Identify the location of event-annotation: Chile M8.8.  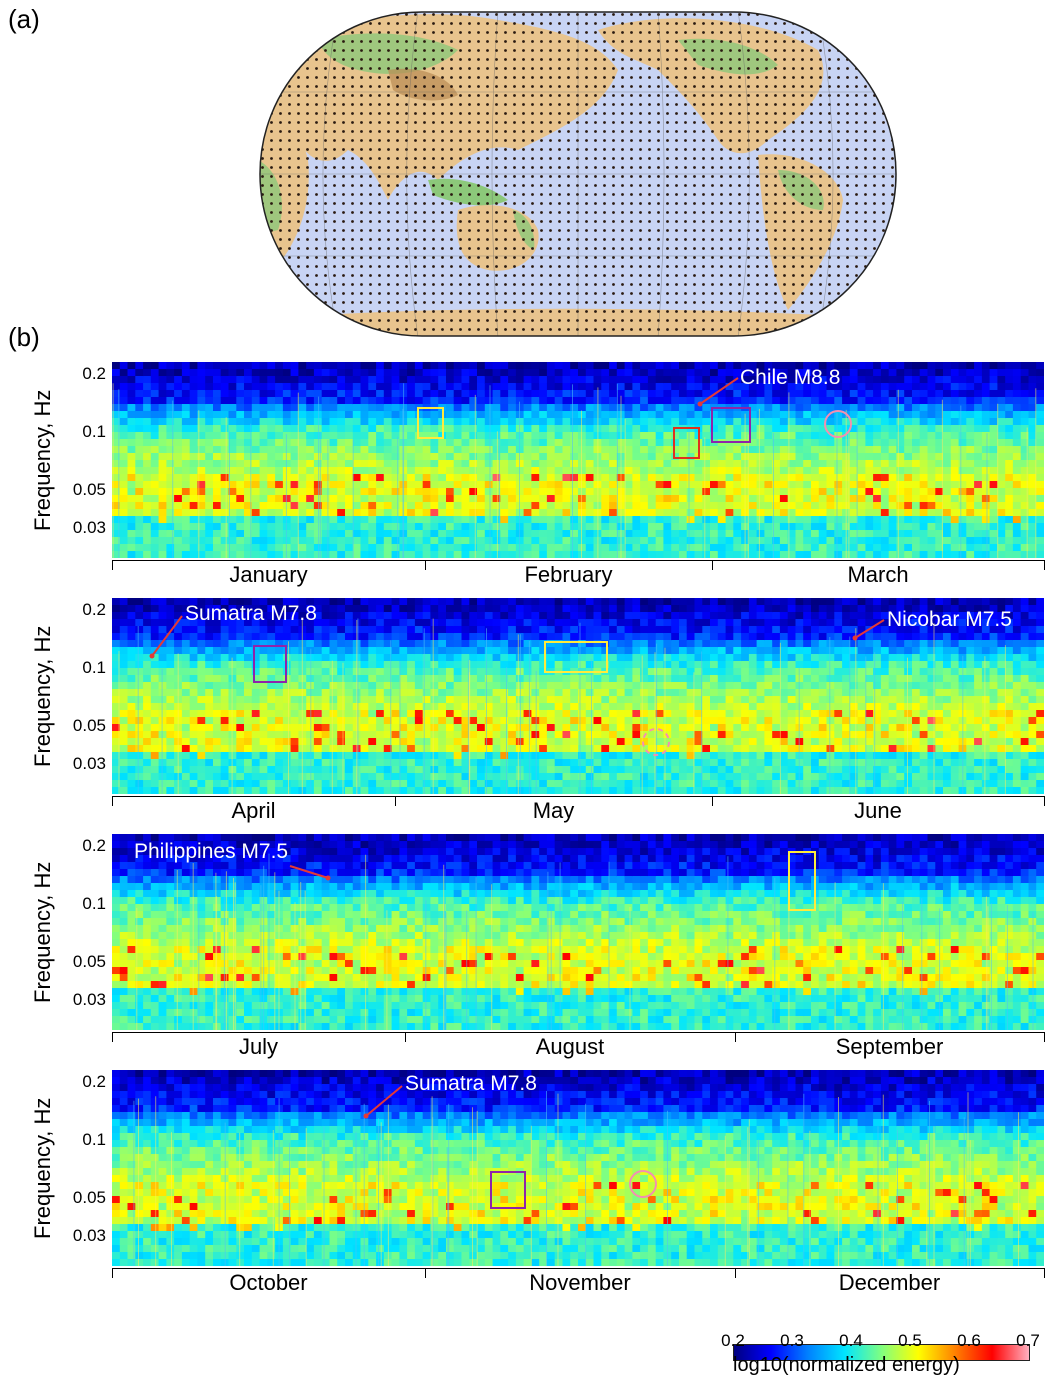
(790, 377).